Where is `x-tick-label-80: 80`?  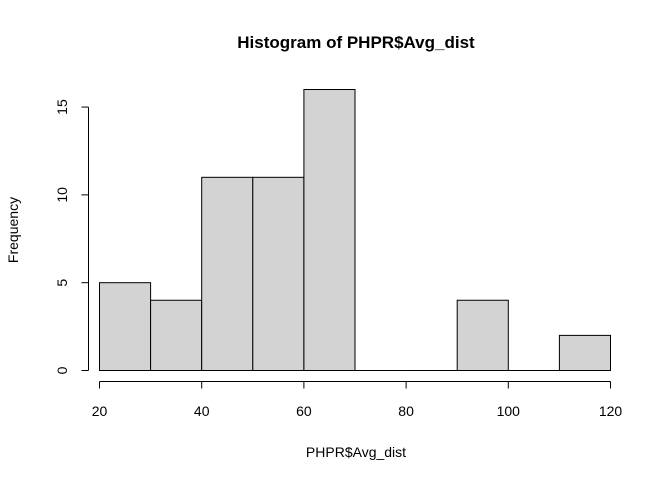 x-tick-label-80: 80 is located at coordinates (406, 411).